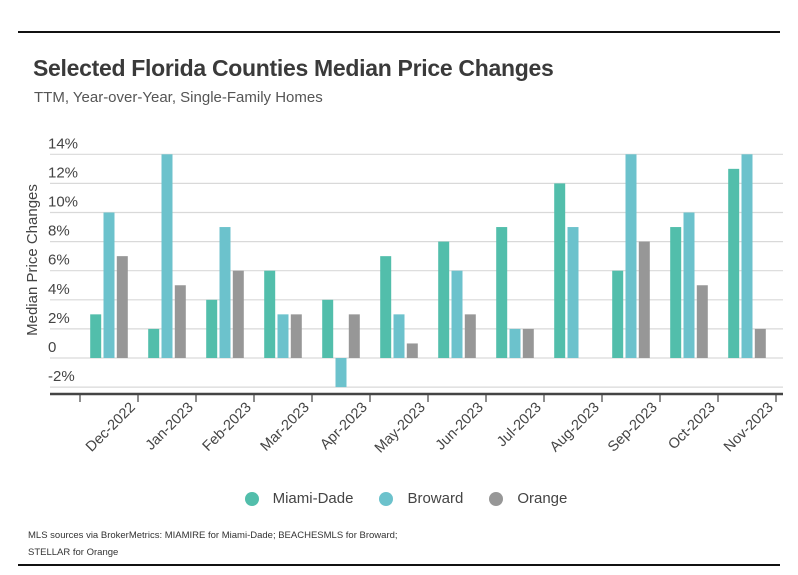 The height and width of the screenshot is (575, 798). What do you see at coordinates (460, 427) in the screenshot?
I see `x-tick-label: Jun-2023` at bounding box center [460, 427].